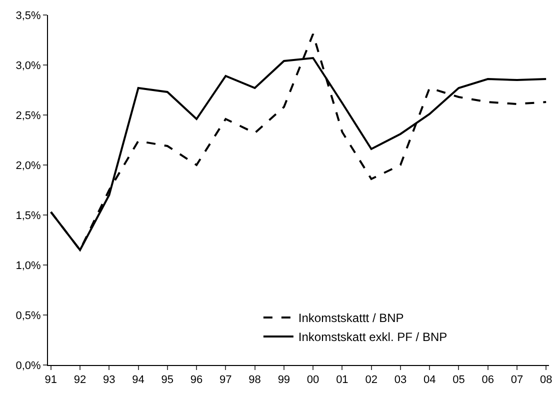 The image size is (557, 403). I want to click on x-tick-label: 92, so click(80, 380).